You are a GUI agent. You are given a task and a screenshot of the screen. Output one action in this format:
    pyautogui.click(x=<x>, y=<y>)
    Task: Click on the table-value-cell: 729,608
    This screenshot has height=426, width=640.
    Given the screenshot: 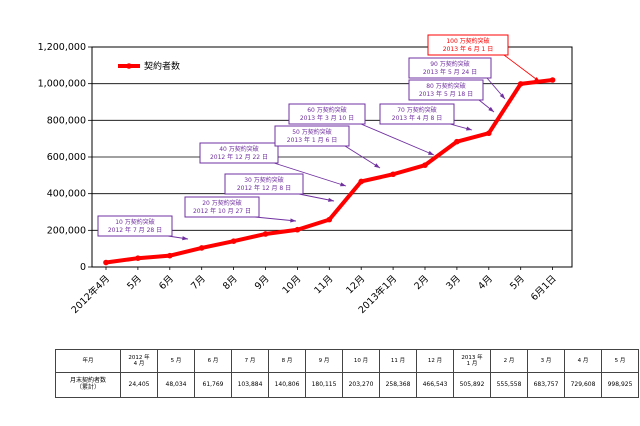 What is the action you would take?
    pyautogui.click(x=583, y=385)
    